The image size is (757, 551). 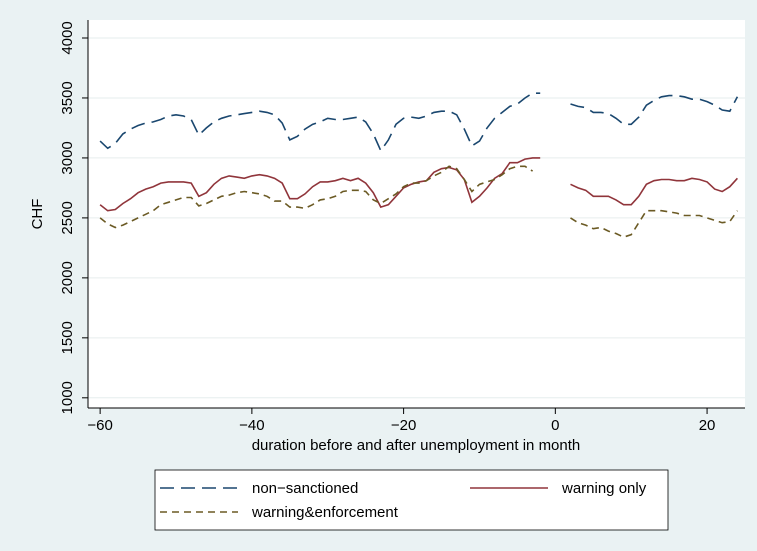 What do you see at coordinates (67, 37) in the screenshot?
I see `y-tick-label: 4000` at bounding box center [67, 37].